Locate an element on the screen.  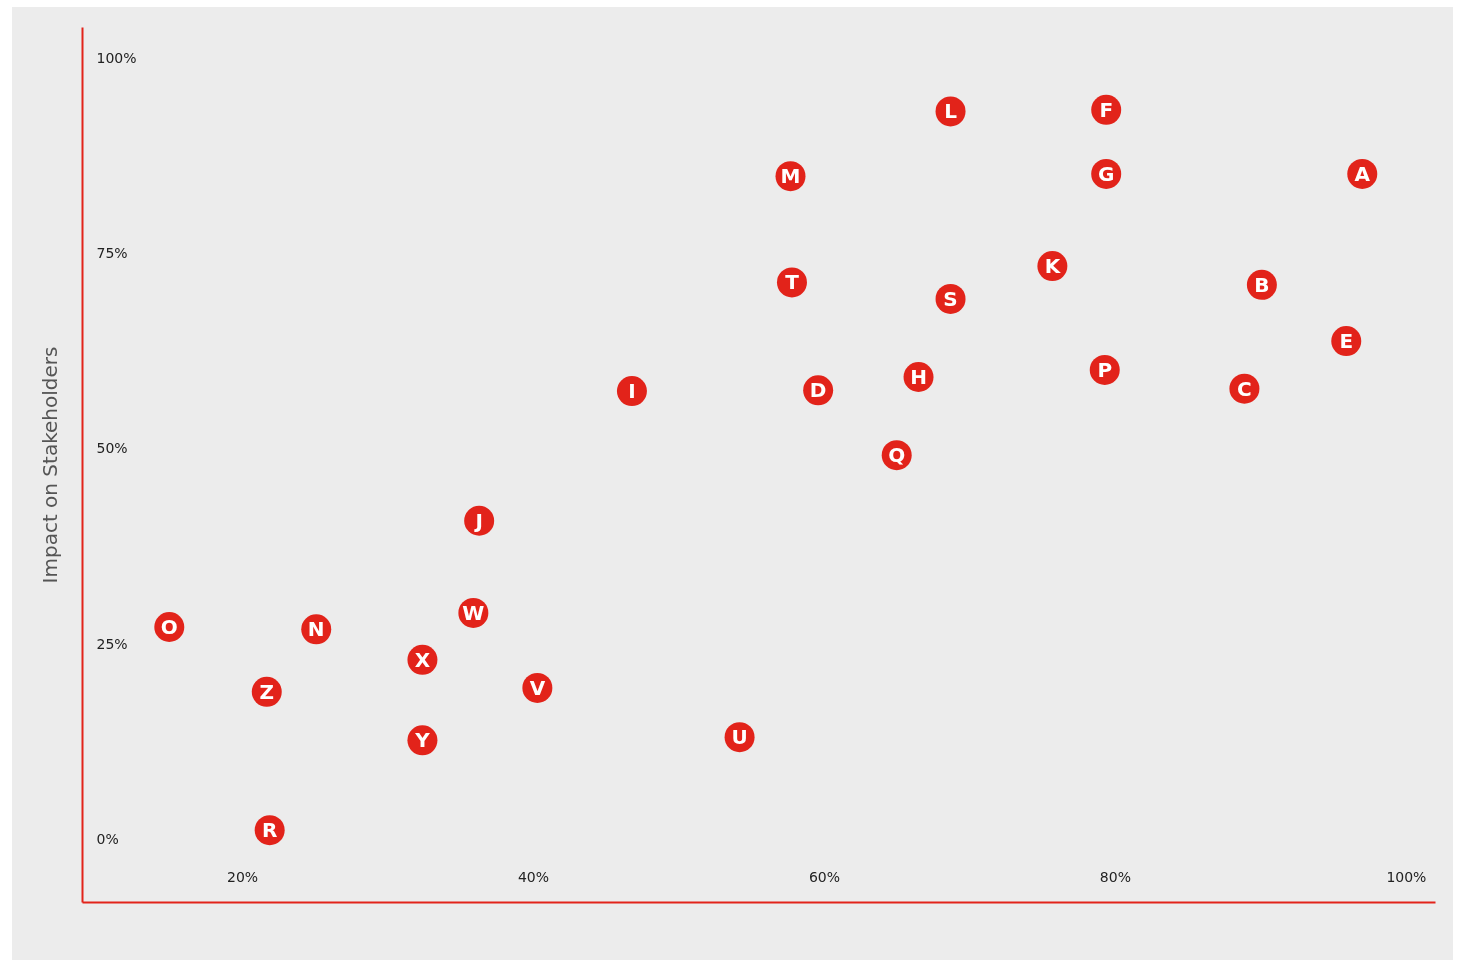
y-axis-title: Impact on Stakeholders is located at coordinates (49, 465).